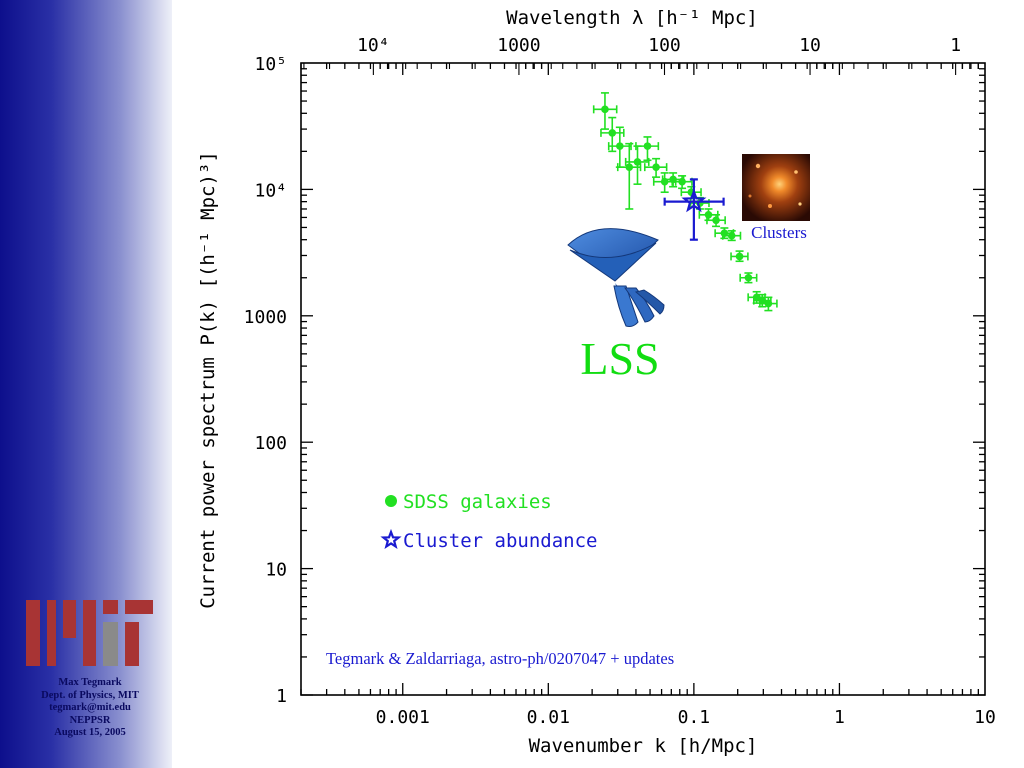 This screenshot has height=768, width=1024. Describe the element at coordinates (403, 717) in the screenshot. I see `x-tick-label: 0.001` at that location.